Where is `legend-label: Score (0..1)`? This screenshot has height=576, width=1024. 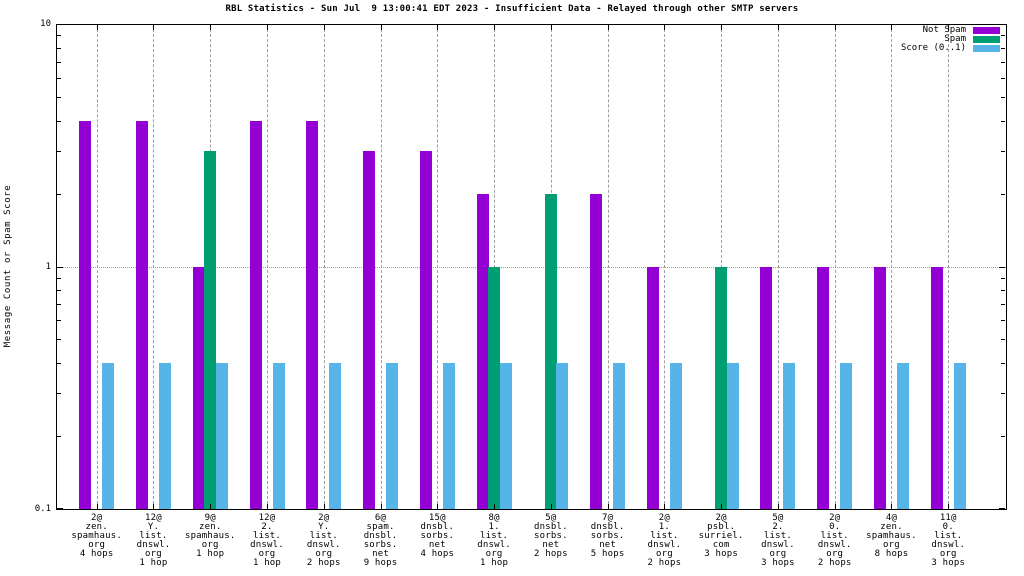 legend-label: Score (0..1) is located at coordinates (933, 48).